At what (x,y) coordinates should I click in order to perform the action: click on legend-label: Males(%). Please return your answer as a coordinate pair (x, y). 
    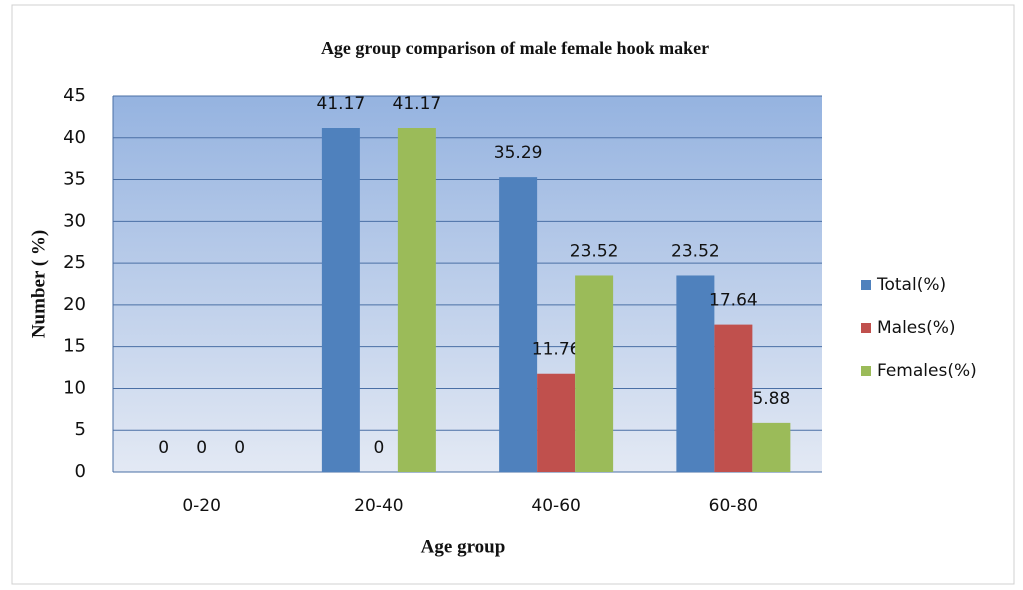
    Looking at the image, I should click on (916, 328).